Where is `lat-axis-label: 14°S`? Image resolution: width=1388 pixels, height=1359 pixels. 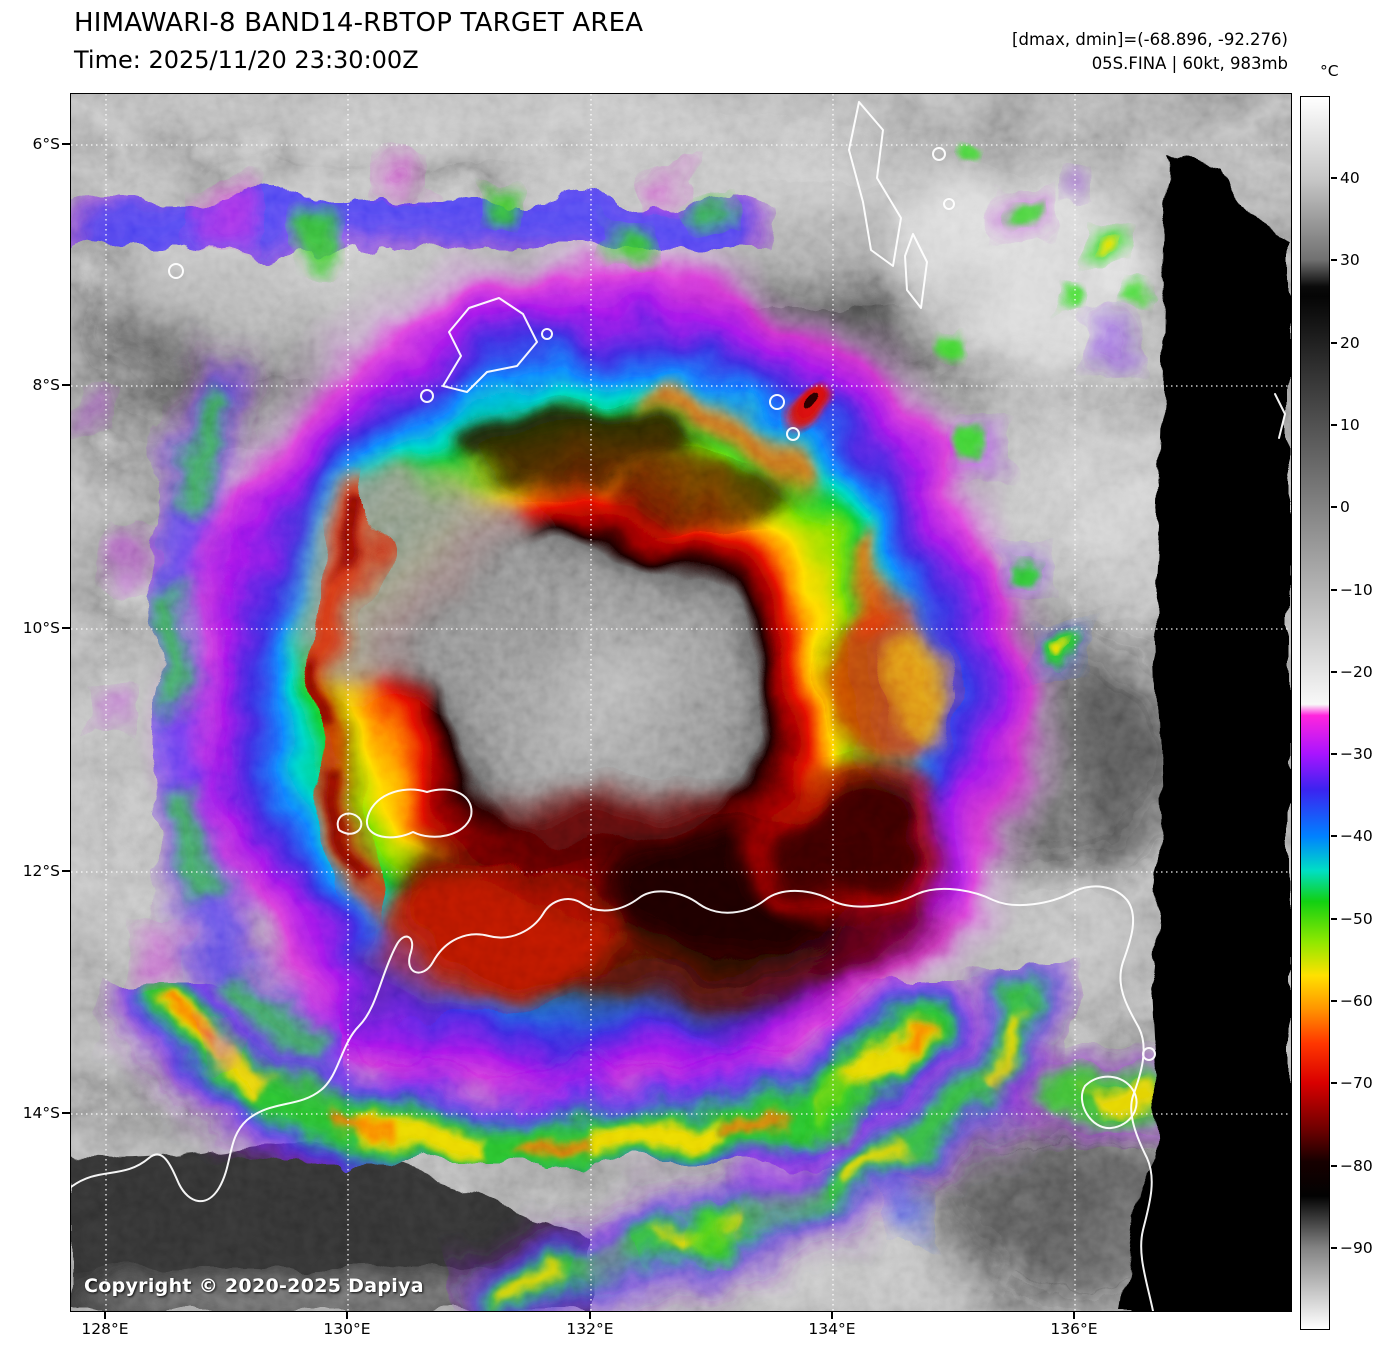
lat-axis-label: 14°S is located at coordinates (41, 1113).